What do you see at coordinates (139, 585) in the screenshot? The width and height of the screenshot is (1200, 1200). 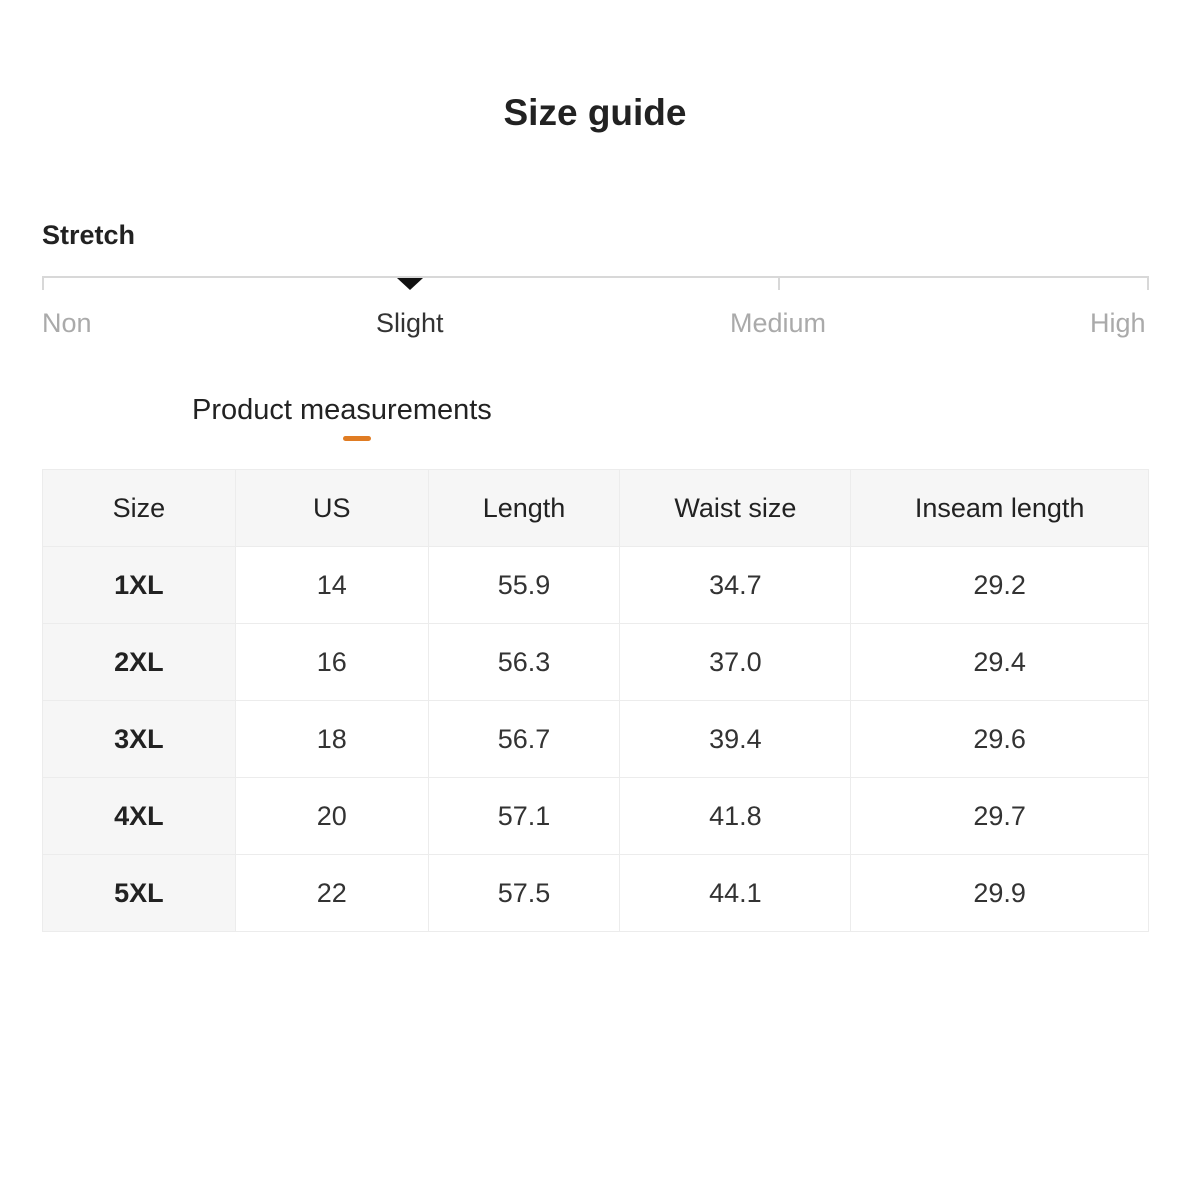 I see `size-cell: 1XL` at bounding box center [139, 585].